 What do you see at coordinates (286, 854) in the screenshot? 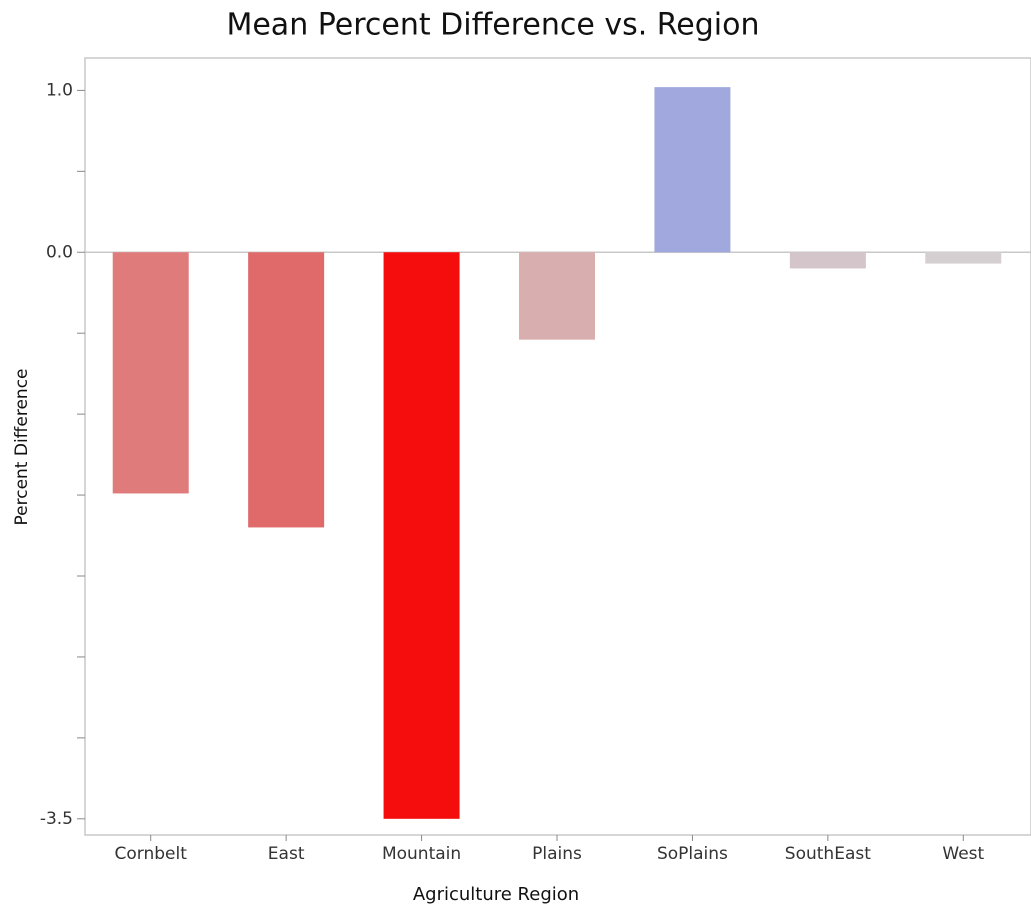
I see `x-tick-label: East` at bounding box center [286, 854].